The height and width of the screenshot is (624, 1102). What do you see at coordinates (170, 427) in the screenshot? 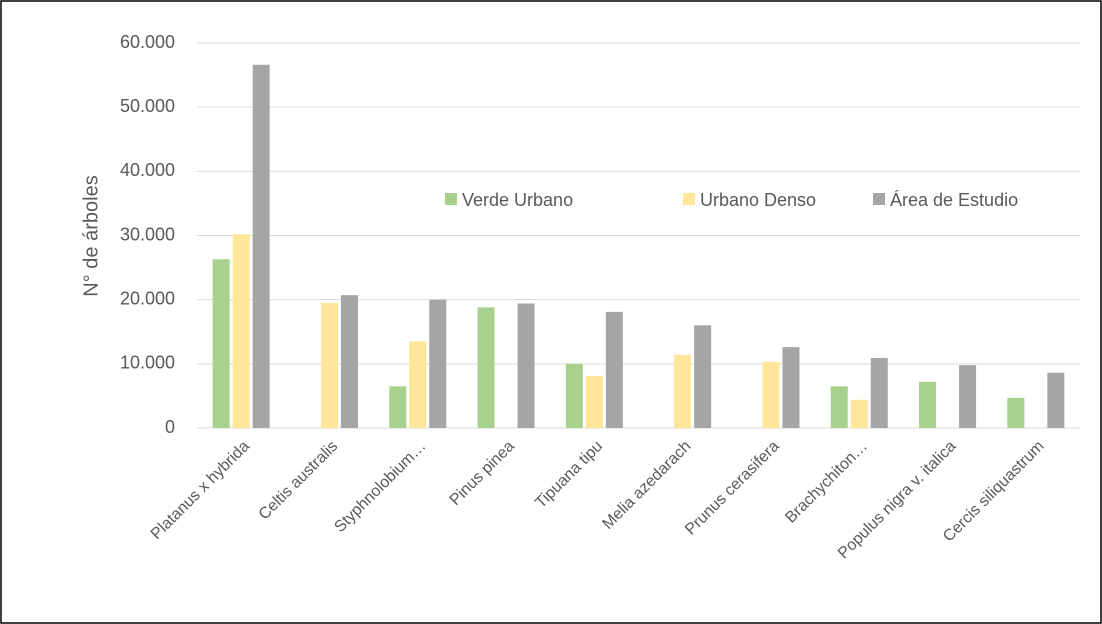
I see `y-tick-label: 0` at bounding box center [170, 427].